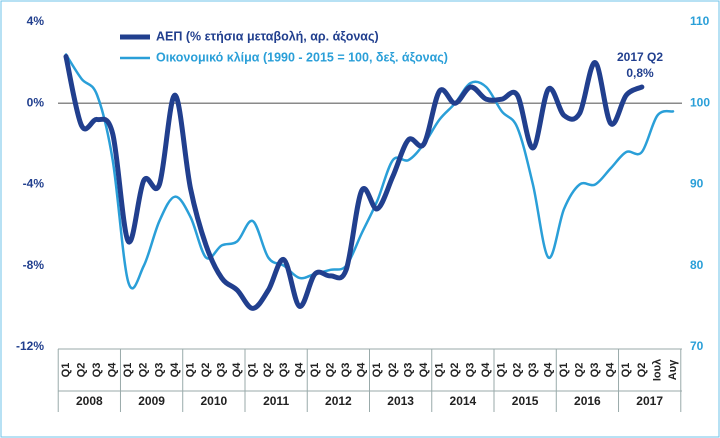  Describe the element at coordinates (36, 102) in the screenshot. I see `y-tick-label: 0%` at that location.